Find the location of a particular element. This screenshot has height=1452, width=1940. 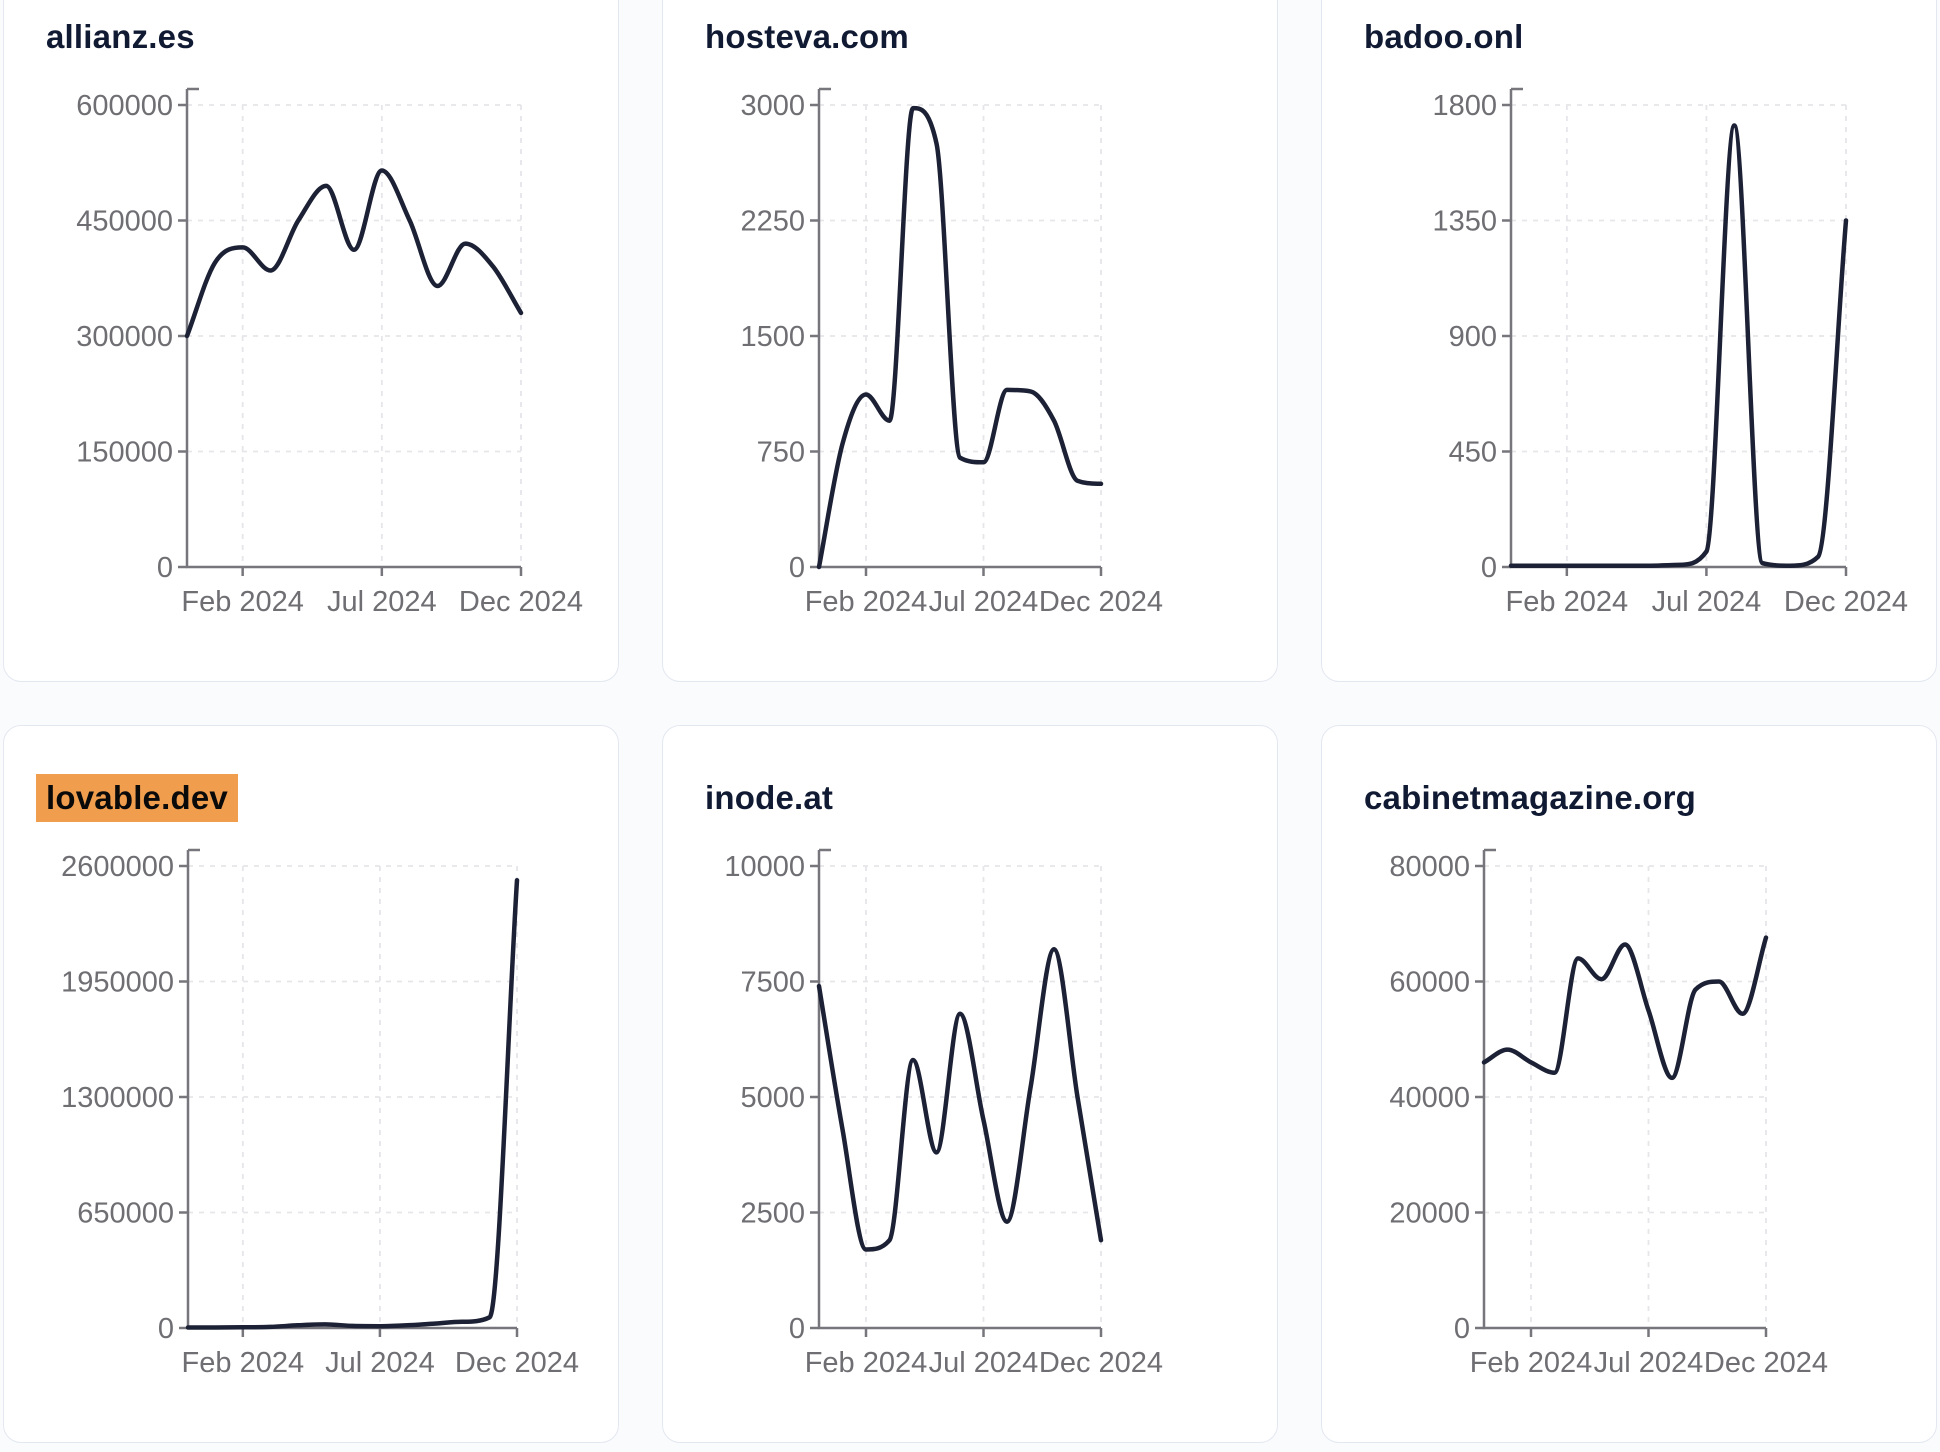

y-tick-label: 1800 is located at coordinates (1464, 106).